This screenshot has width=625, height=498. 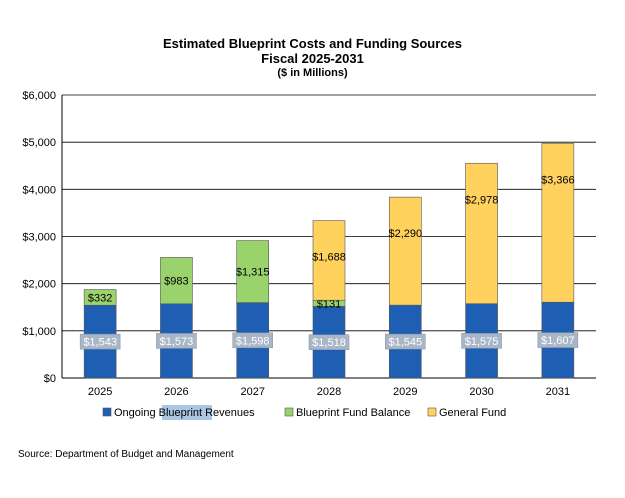 I want to click on legend-entry: General Fund, so click(x=472, y=413).